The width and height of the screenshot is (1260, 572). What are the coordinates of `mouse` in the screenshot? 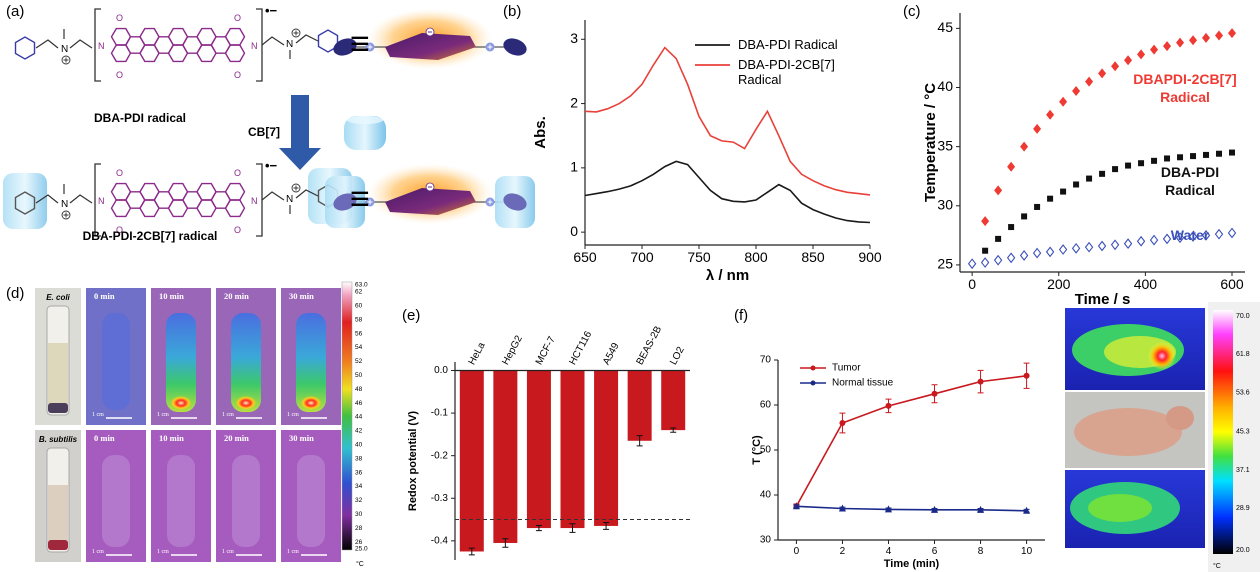 It's located at (1128, 432).